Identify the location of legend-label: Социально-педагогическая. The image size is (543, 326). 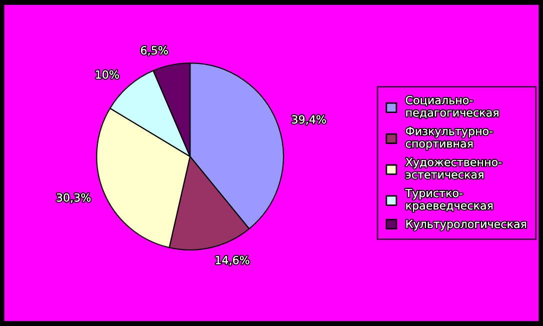
(452, 107).